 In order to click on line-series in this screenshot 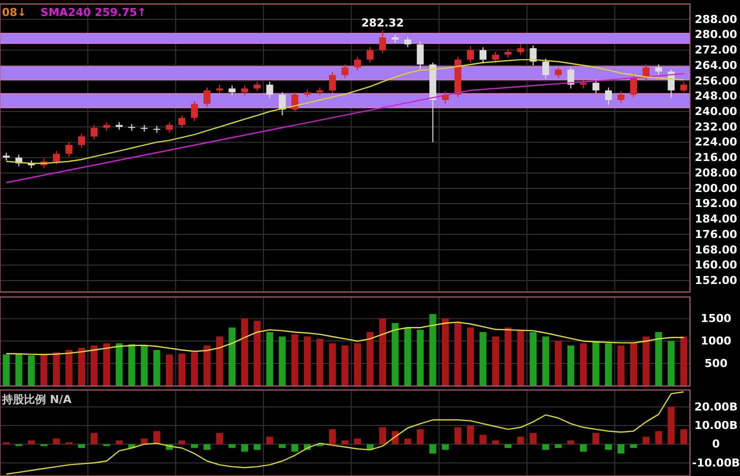, I will do `click(345, 339)`.